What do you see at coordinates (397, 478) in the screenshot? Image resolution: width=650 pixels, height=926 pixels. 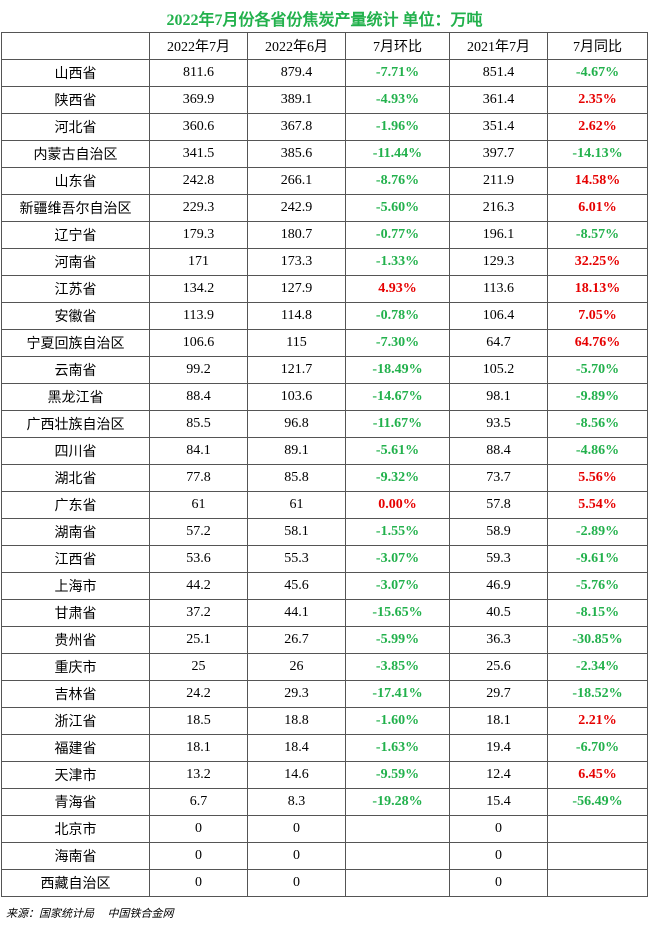 I see `cell-mom: -9.32%` at bounding box center [397, 478].